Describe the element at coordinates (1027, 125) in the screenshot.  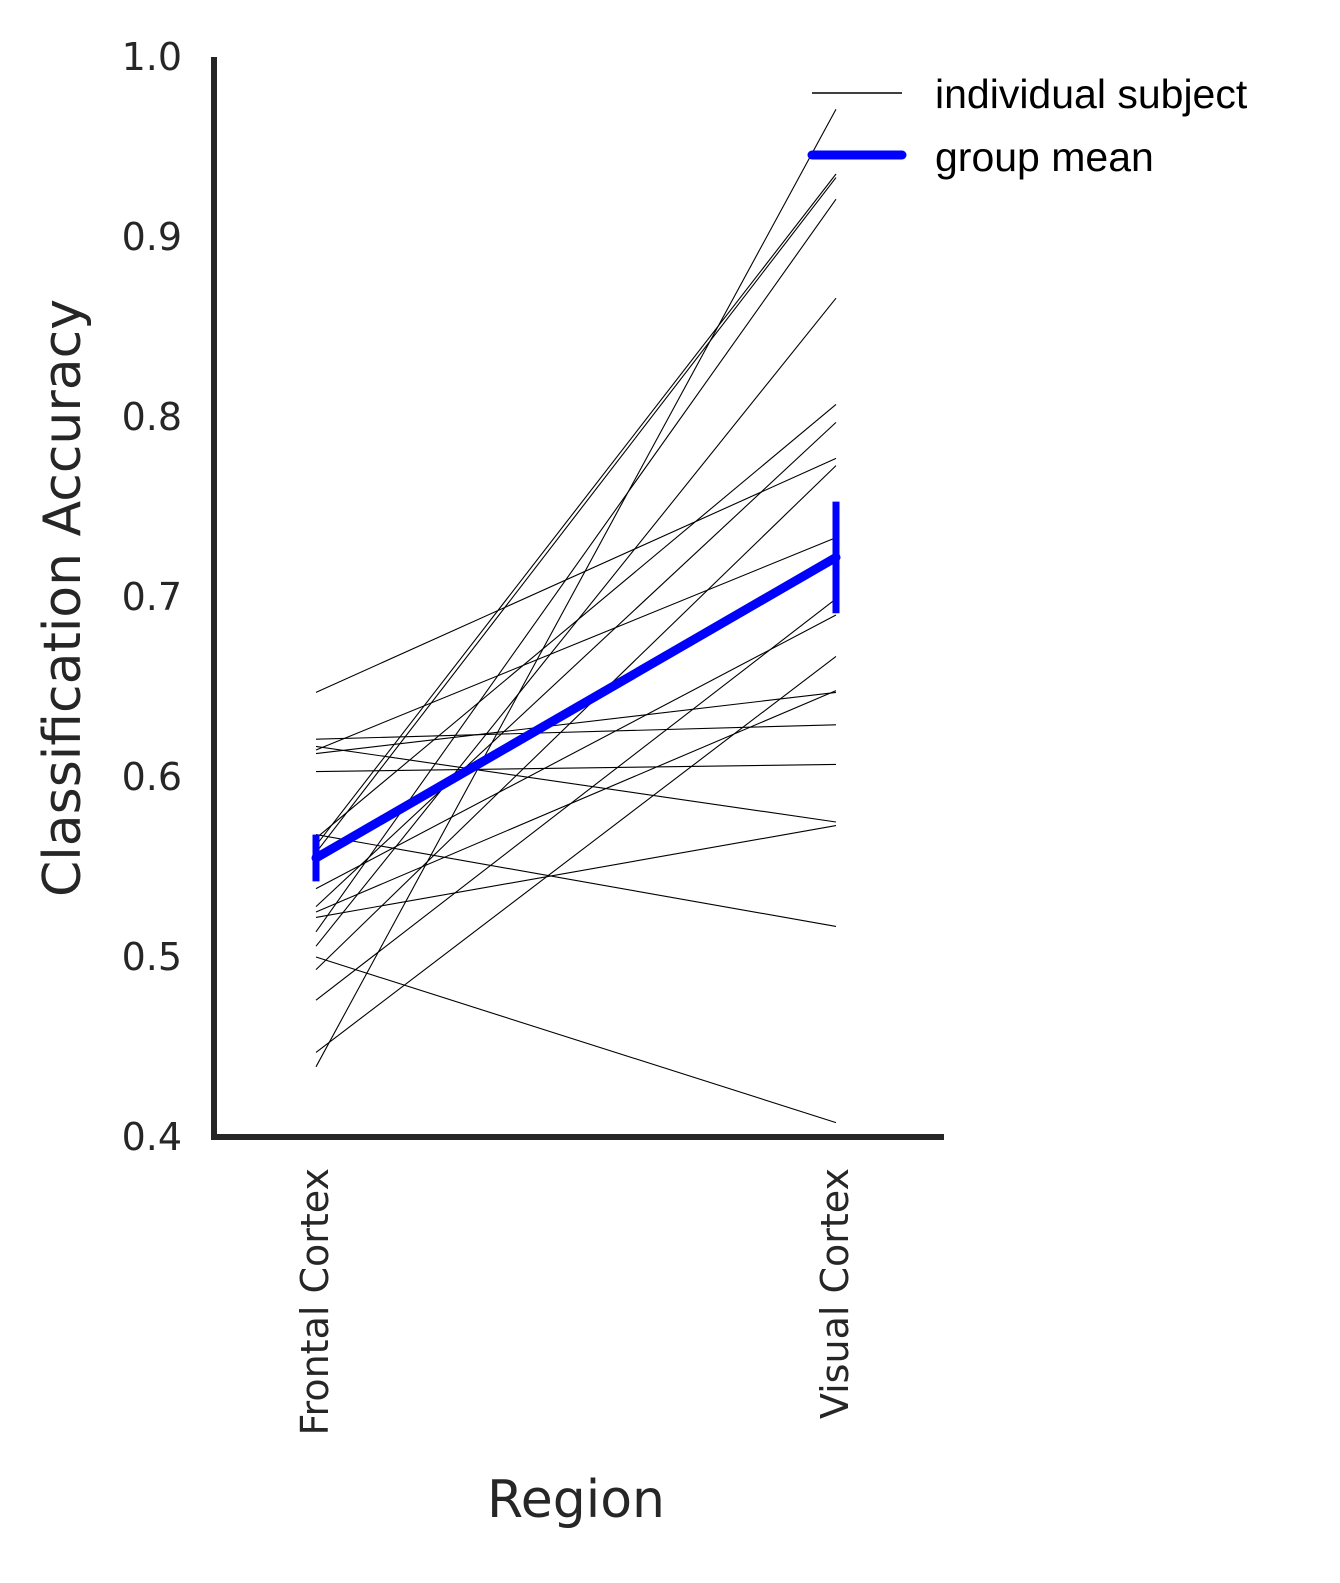
I see `legend: individual subject group mean` at that location.